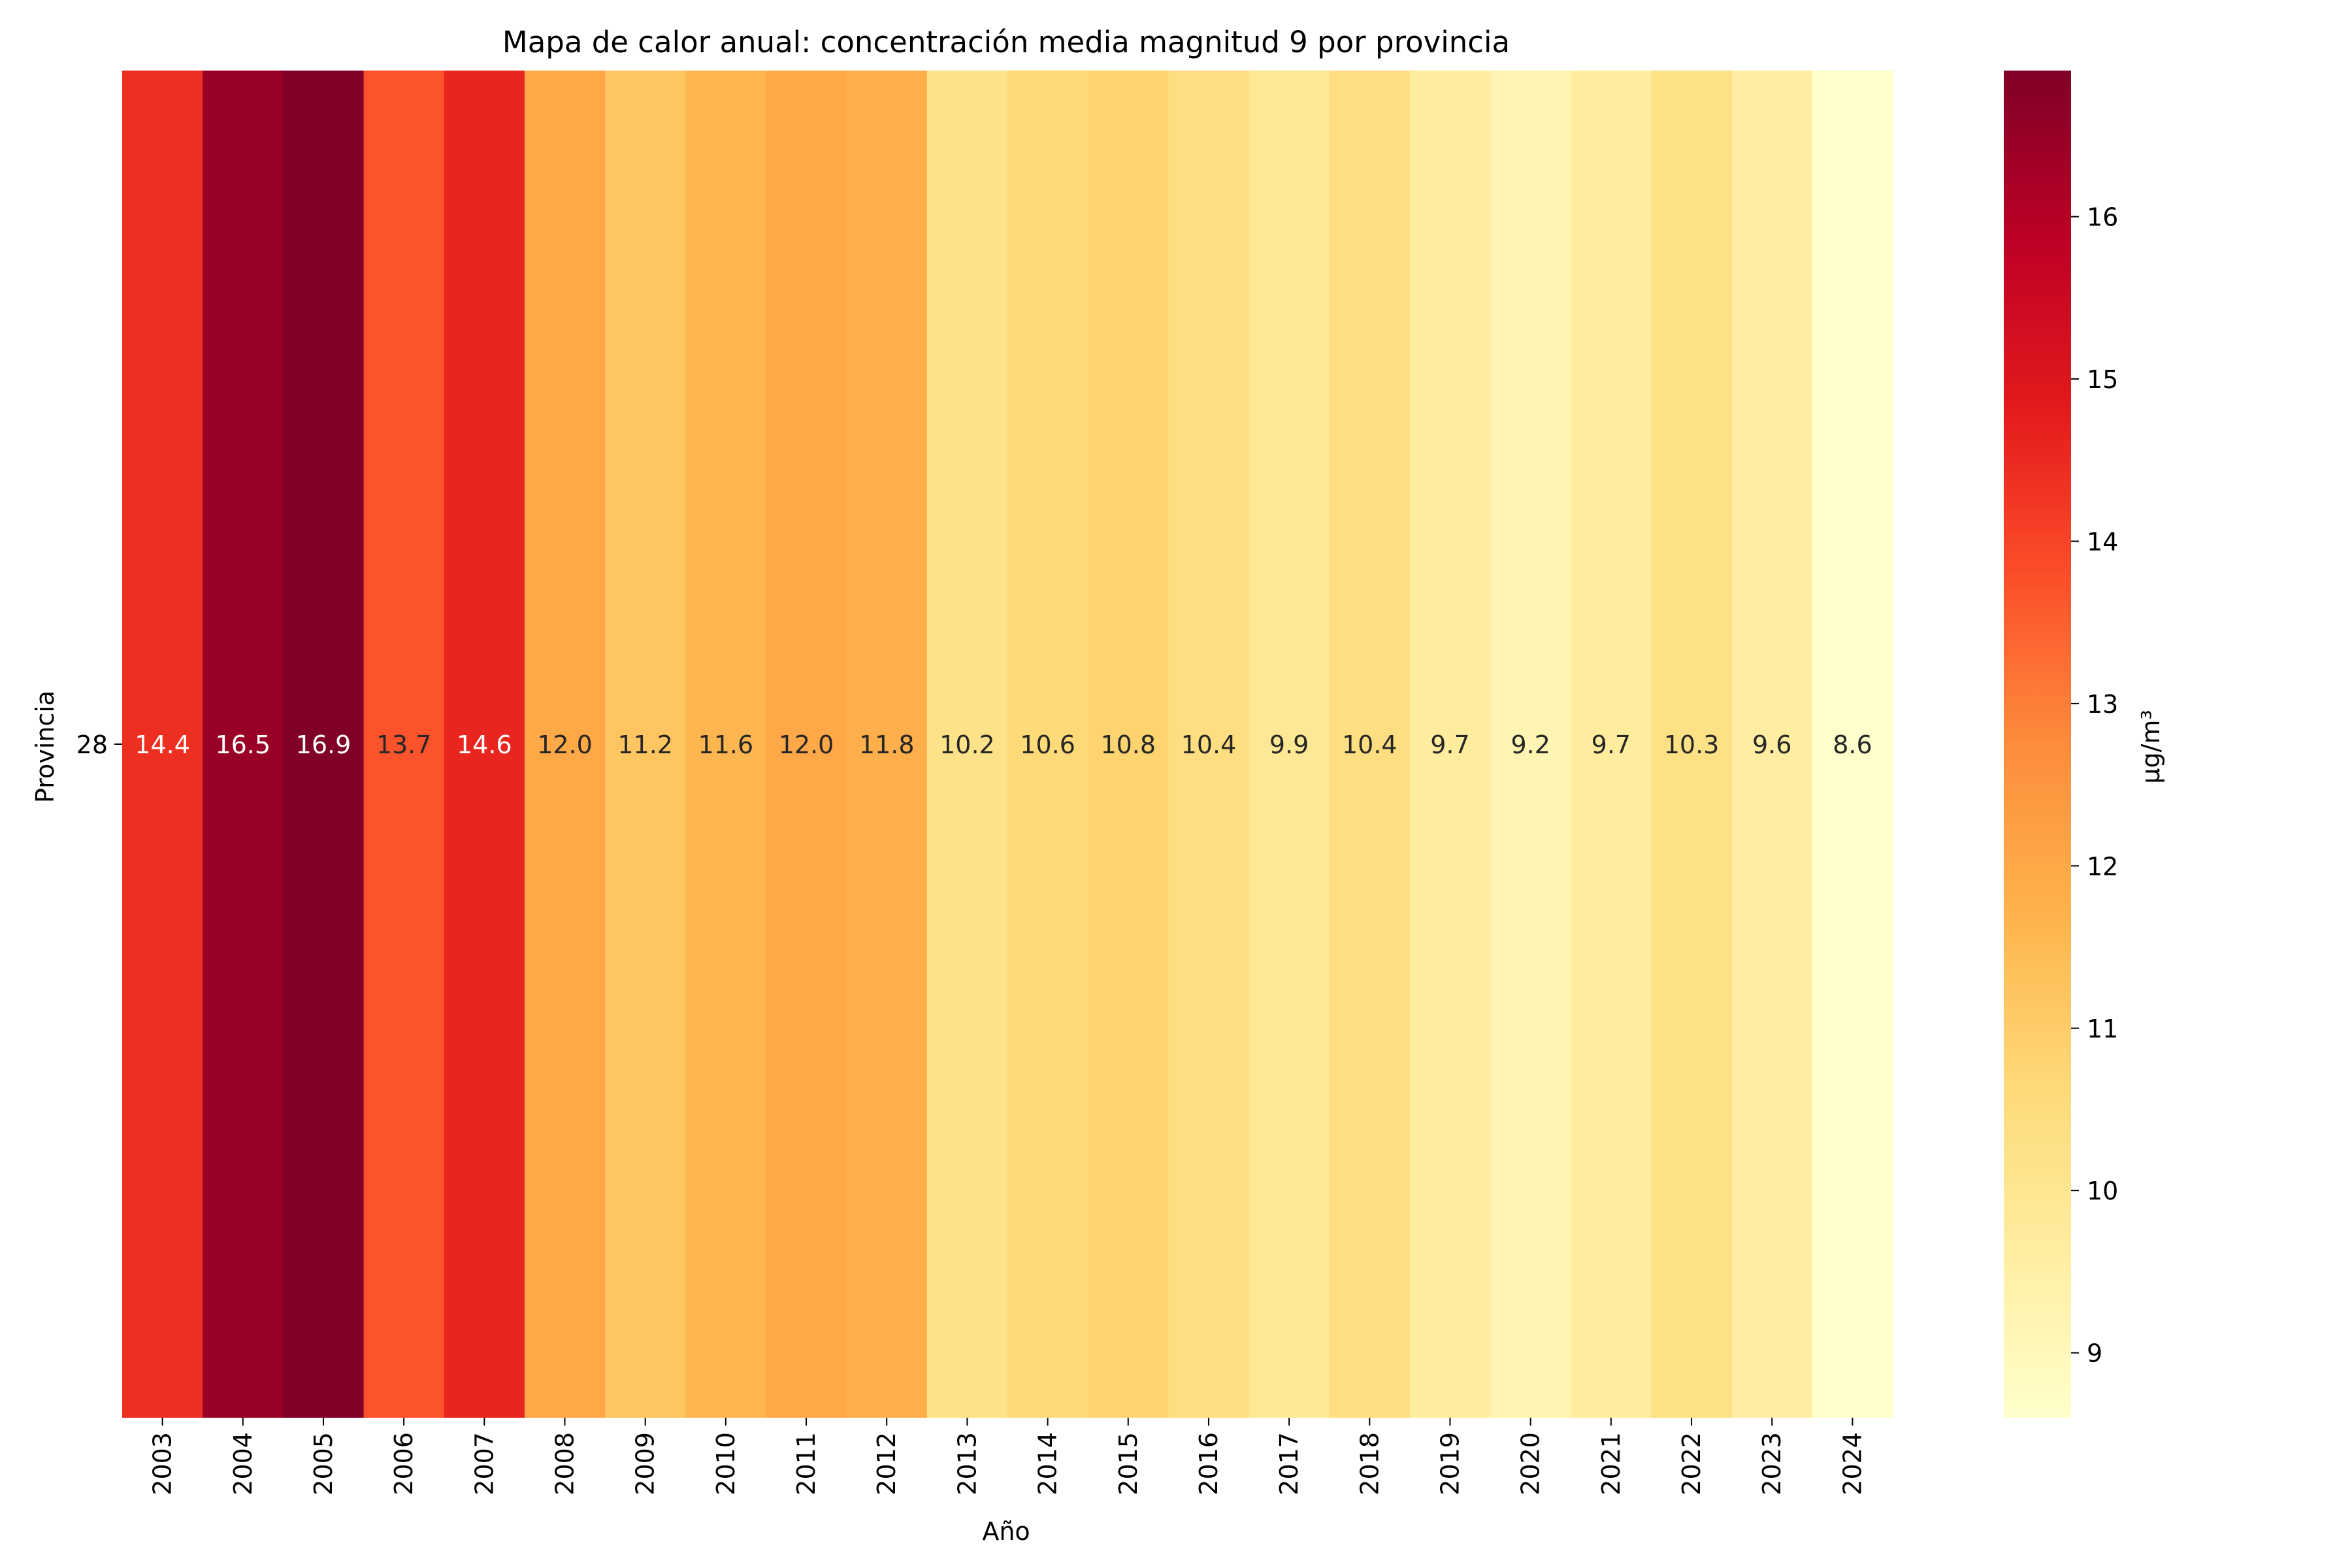  I want to click on cell-value-label: 11.2, so click(645, 744).